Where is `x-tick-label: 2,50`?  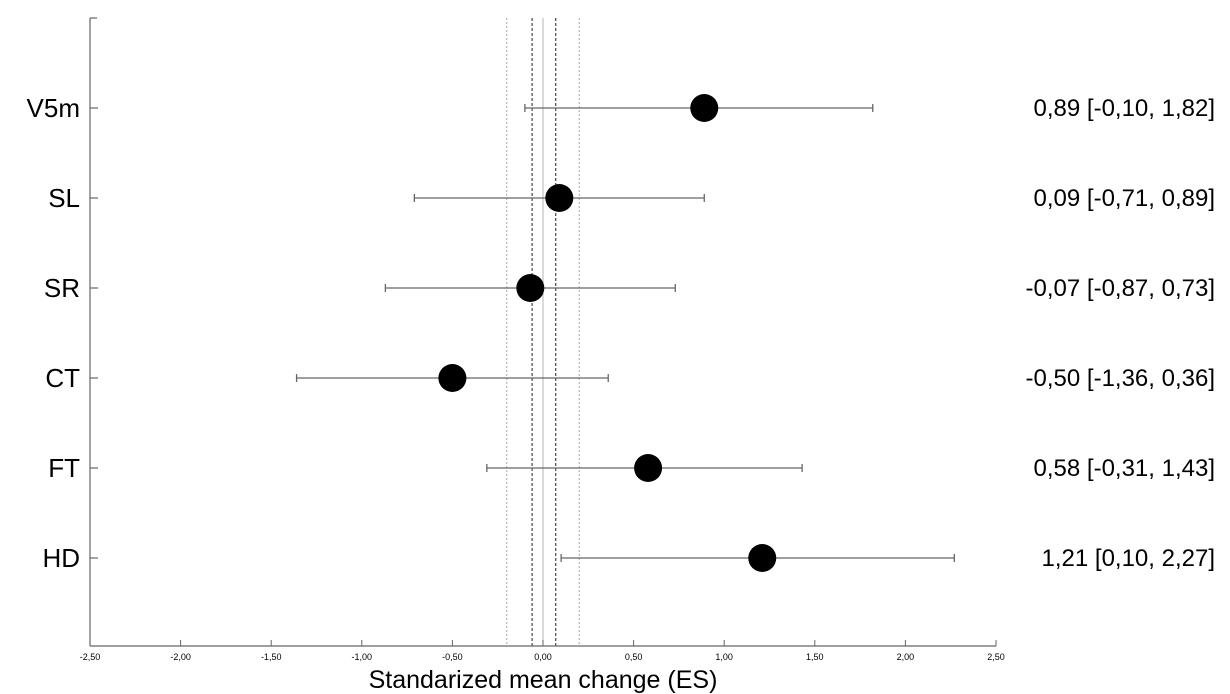
x-tick-label: 2,50 is located at coordinates (996, 657).